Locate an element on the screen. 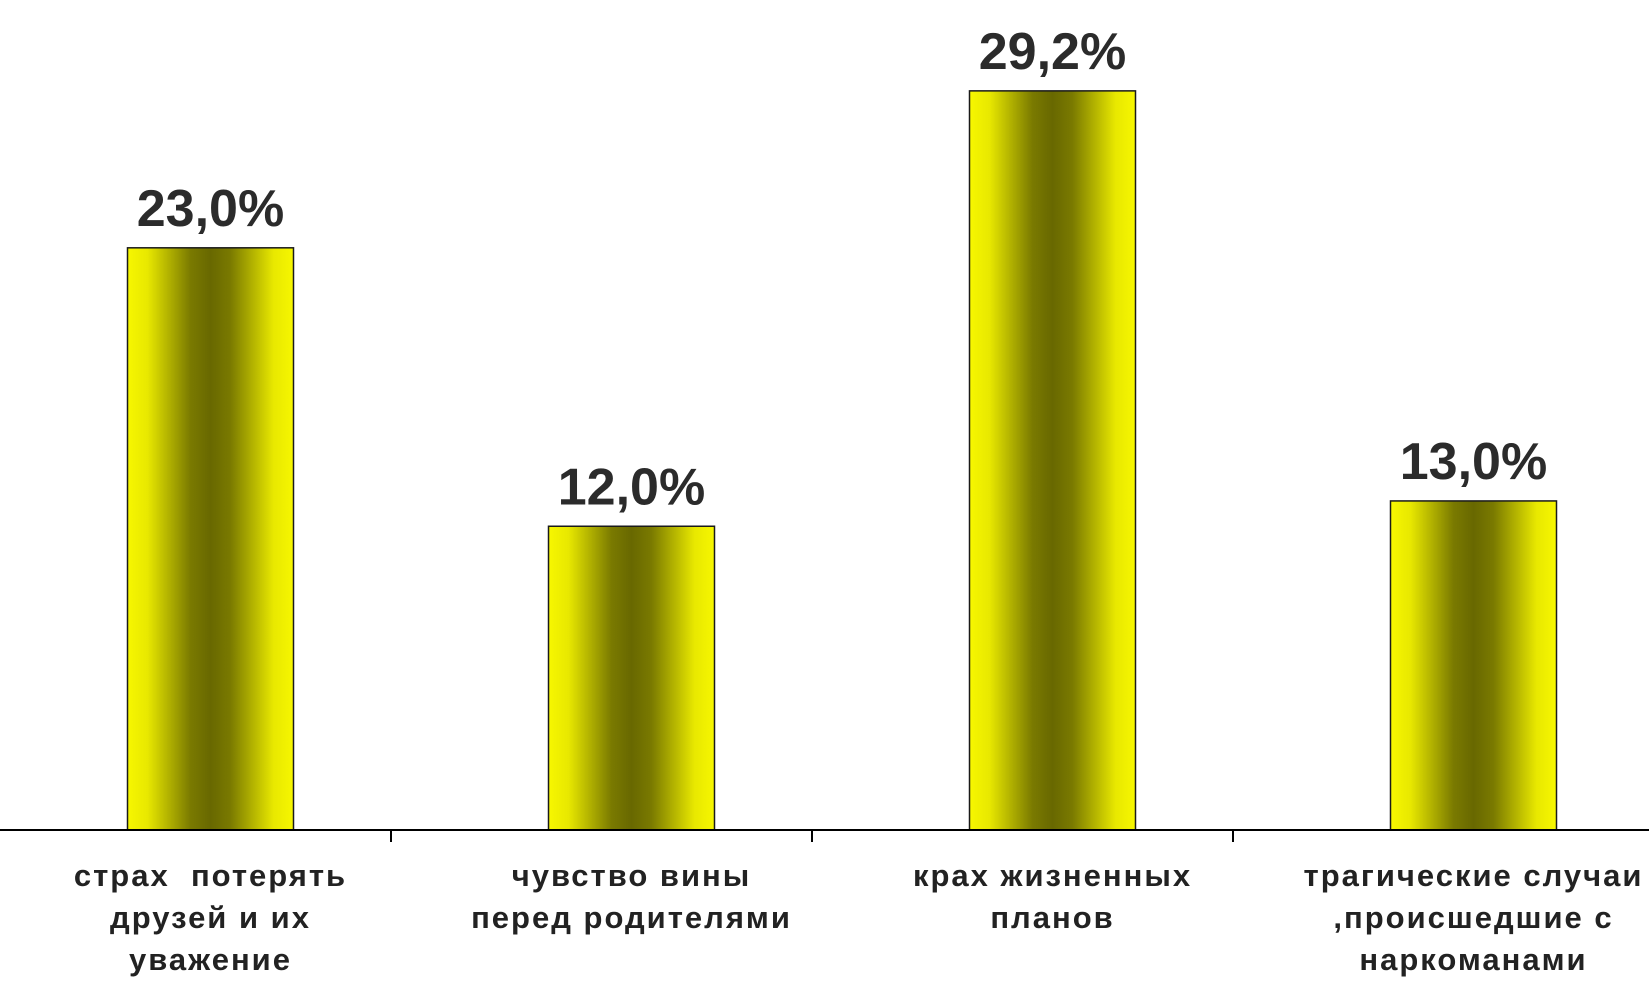 The image size is (1649, 986). data-label-4: 13,0% is located at coordinates (1473, 462).